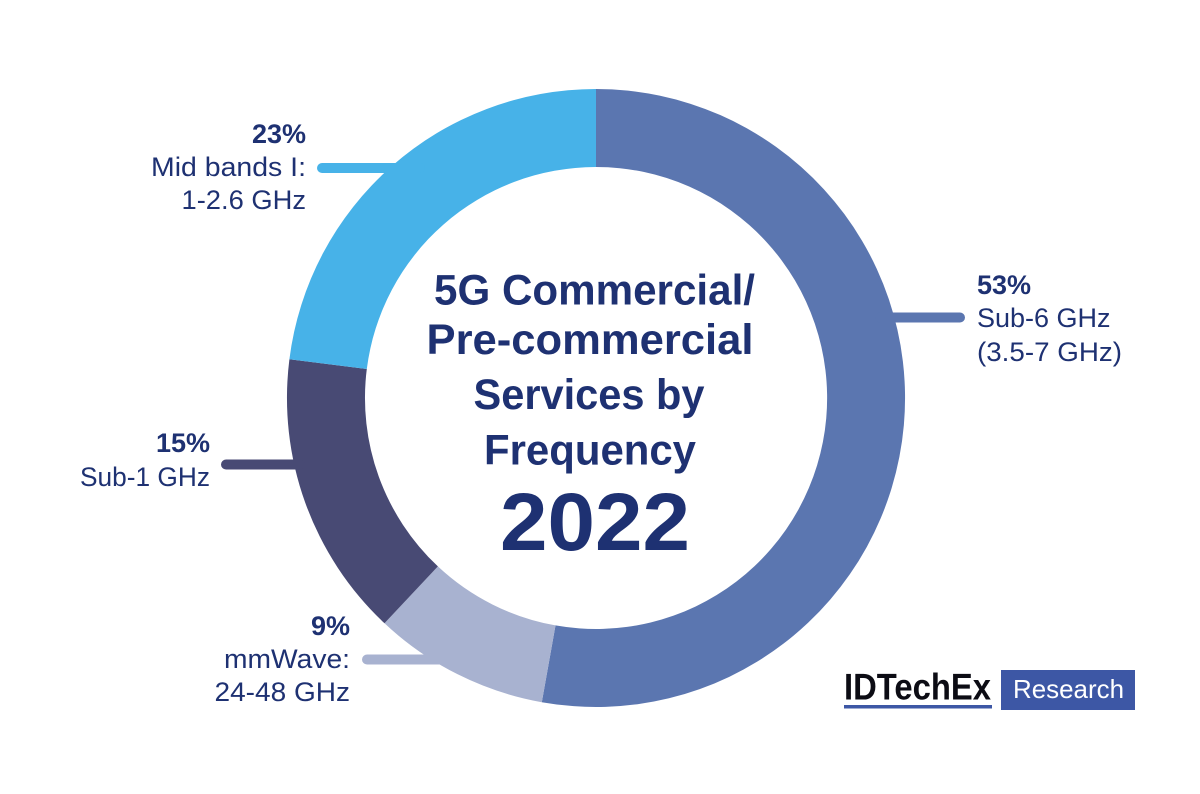  I want to click on svg-text: 15%, so click(183, 443).